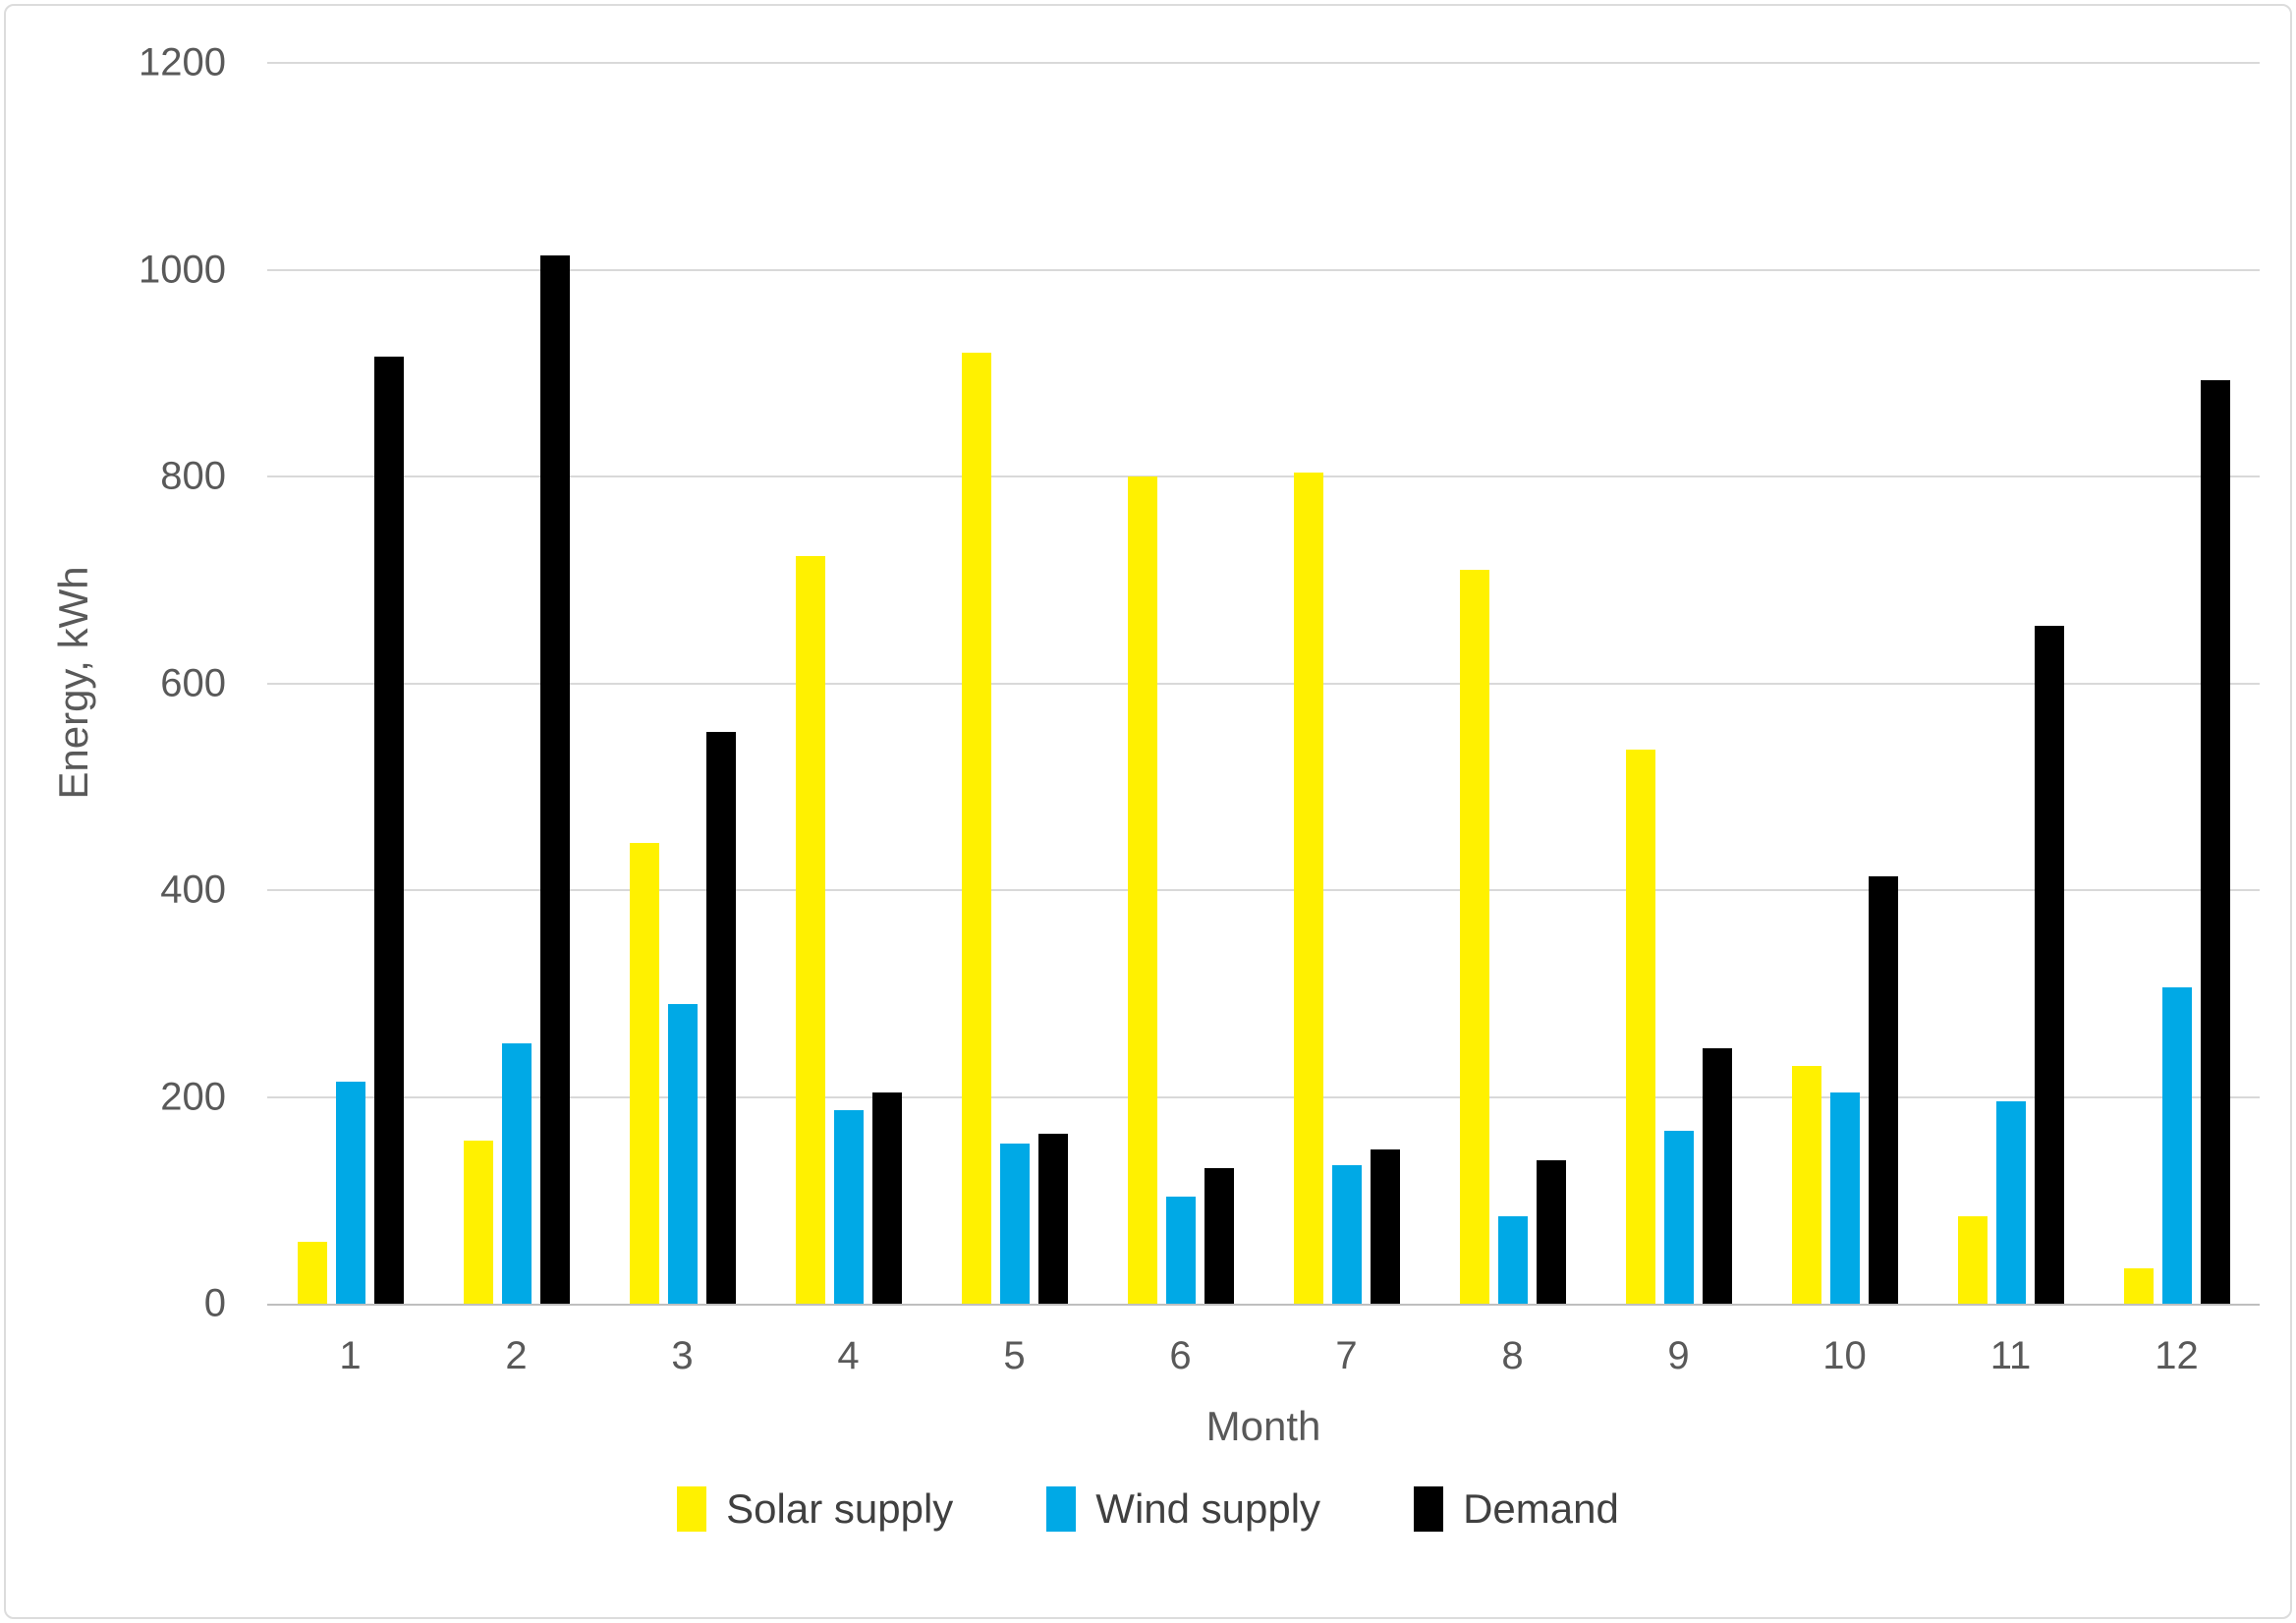 The image size is (2296, 1623). I want to click on y-tick-label-1200: 1200, so click(182, 62).